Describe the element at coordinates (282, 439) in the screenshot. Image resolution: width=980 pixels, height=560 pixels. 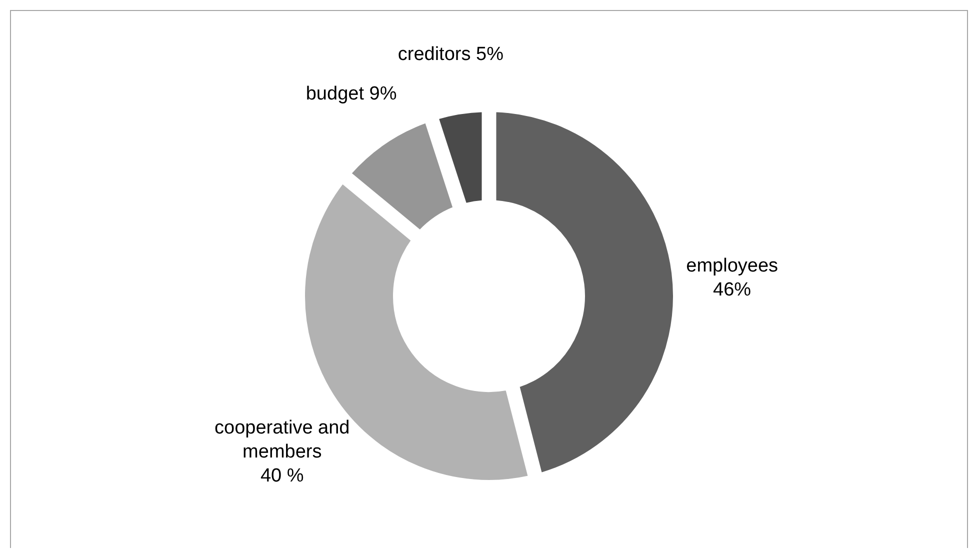
I see `slice-label: cooperative and members` at that location.